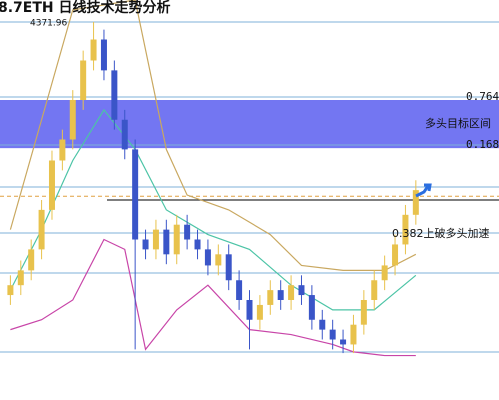 The width and height of the screenshot is (499, 400). What do you see at coordinates (458, 123) in the screenshot?
I see `zone-label: 多头目标区间` at bounding box center [458, 123].